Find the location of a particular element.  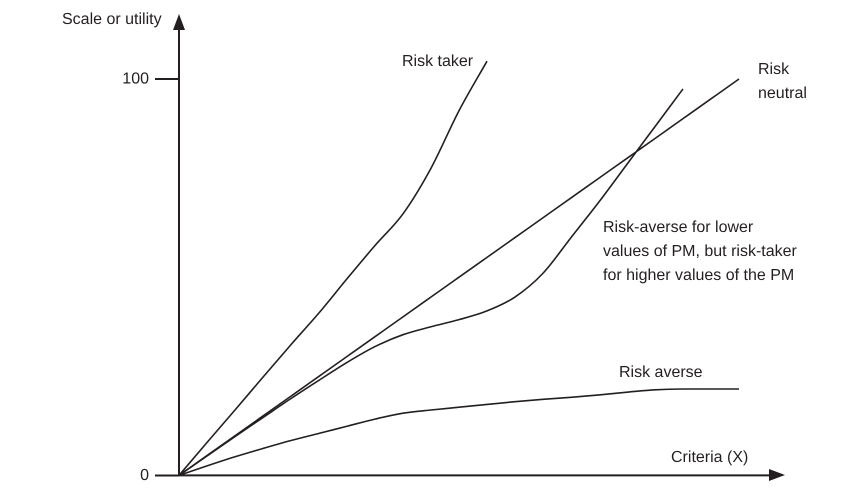

y-axis-title: Scale or utility is located at coordinates (112, 20).